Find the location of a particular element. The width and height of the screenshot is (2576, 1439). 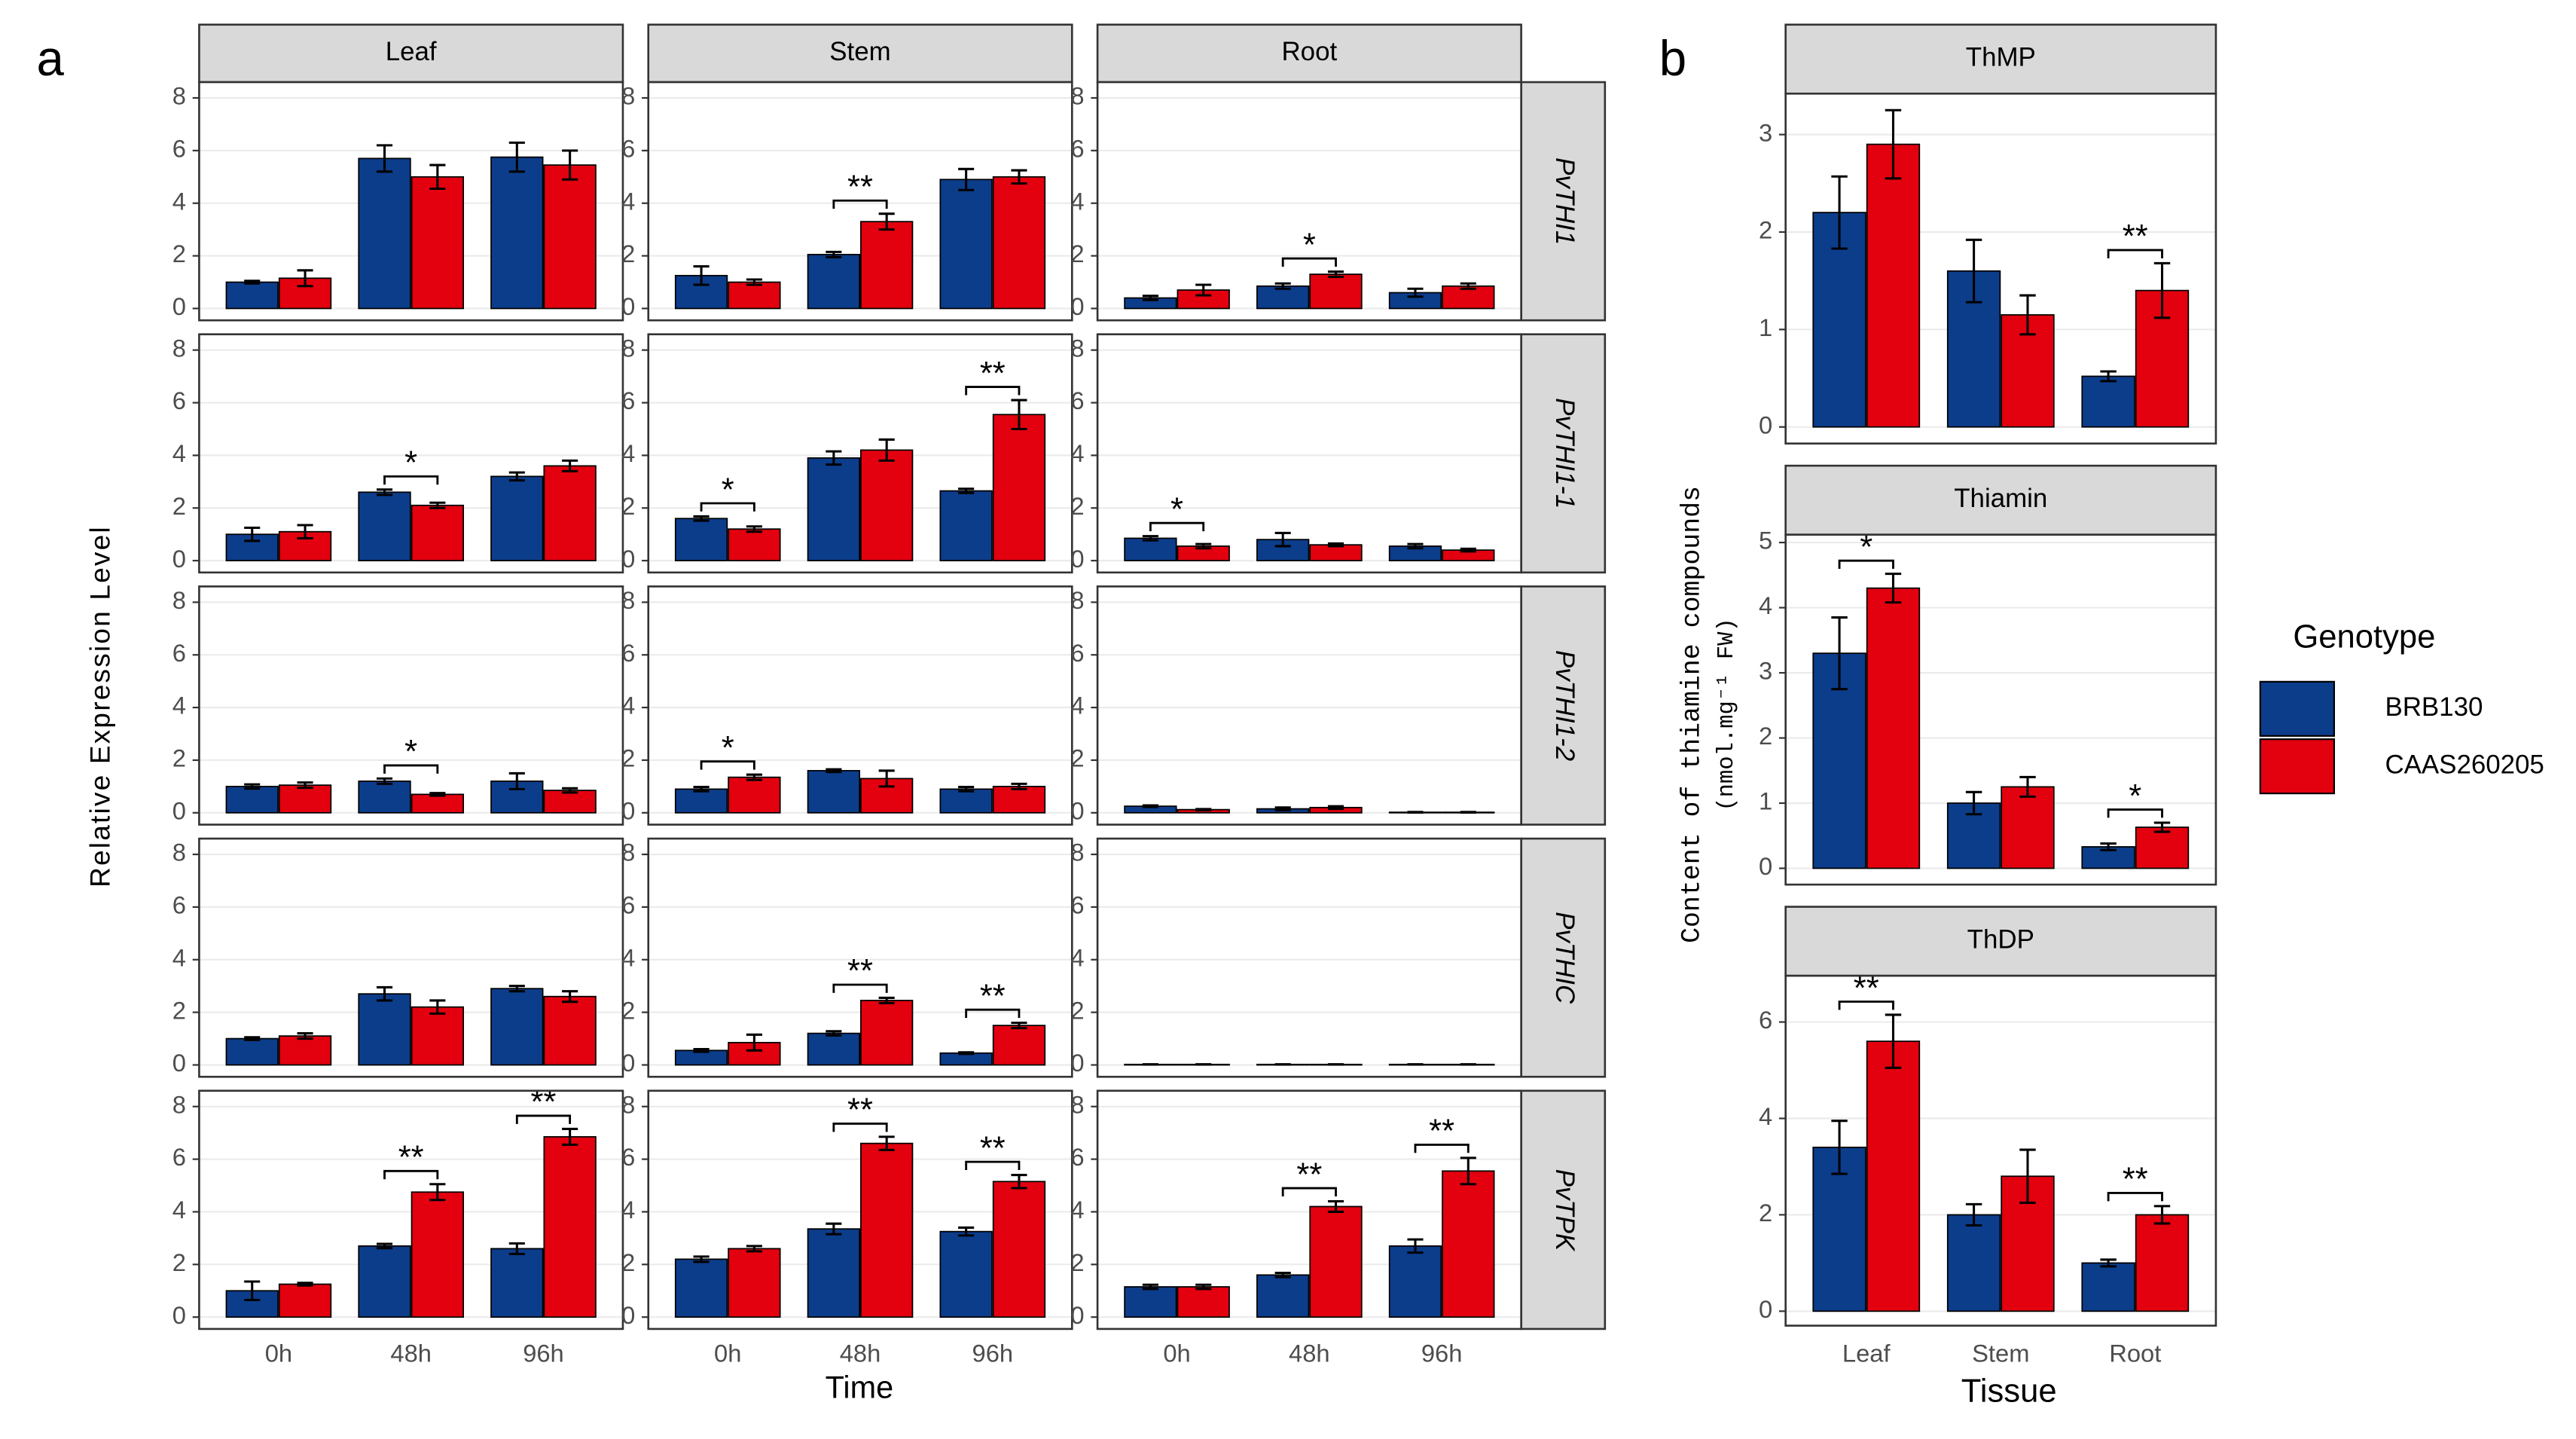

y-tick-label: 1 is located at coordinates (1766, 327).